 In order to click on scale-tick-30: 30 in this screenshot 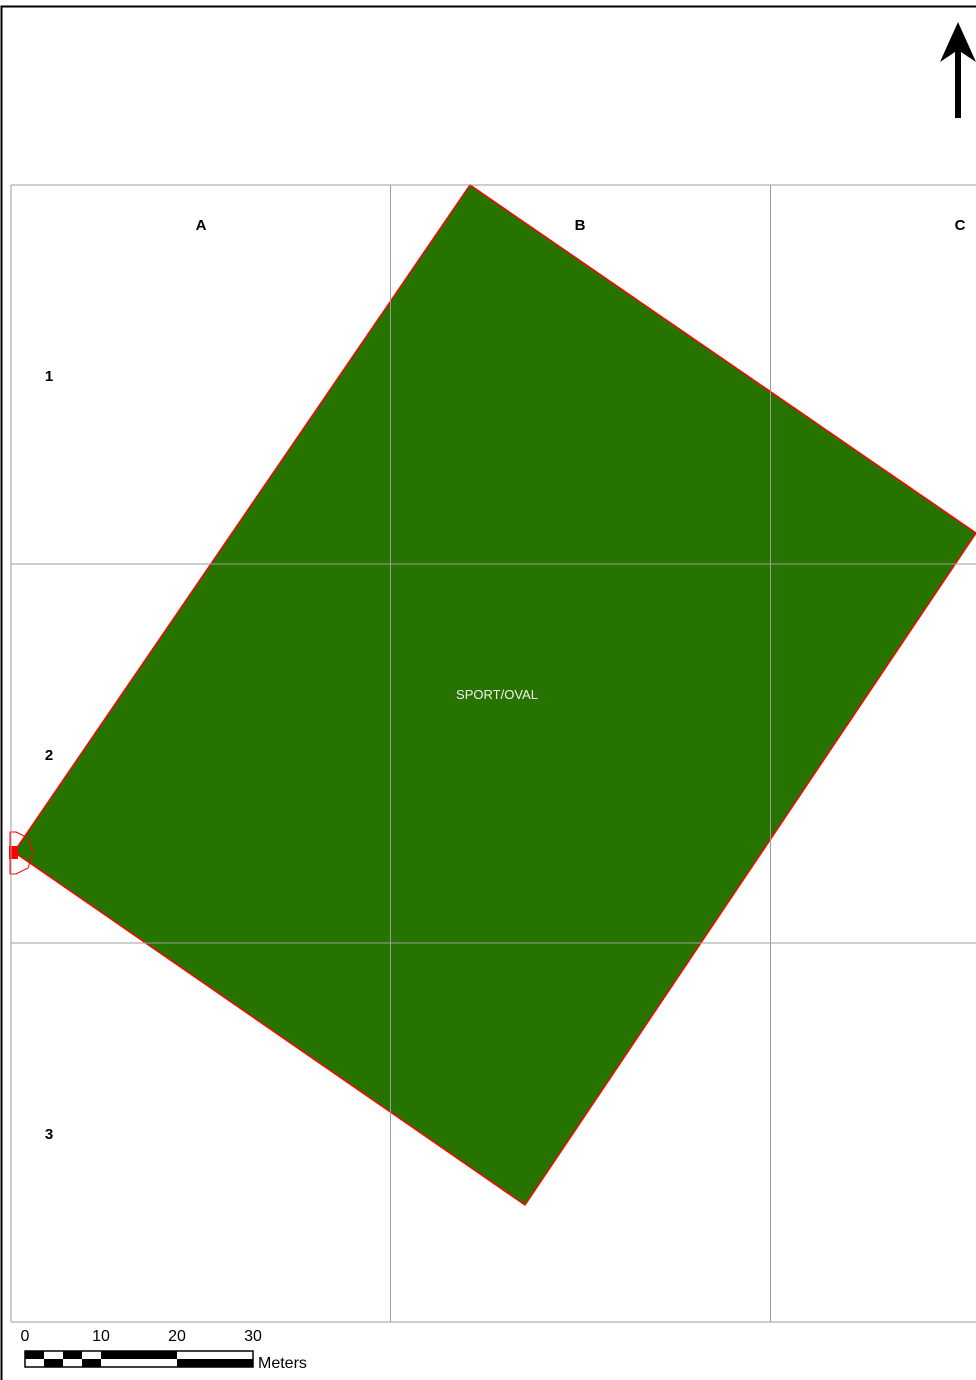, I will do `click(253, 1336)`.